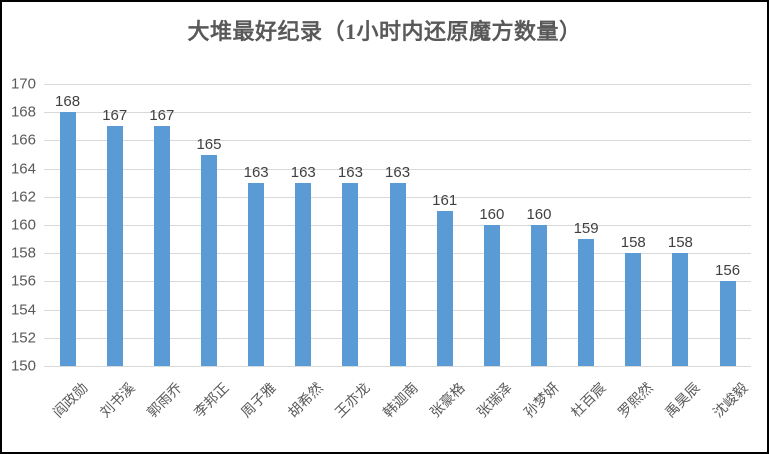  Describe the element at coordinates (23, 84) in the screenshot. I see `y-tick-label: 170` at that location.